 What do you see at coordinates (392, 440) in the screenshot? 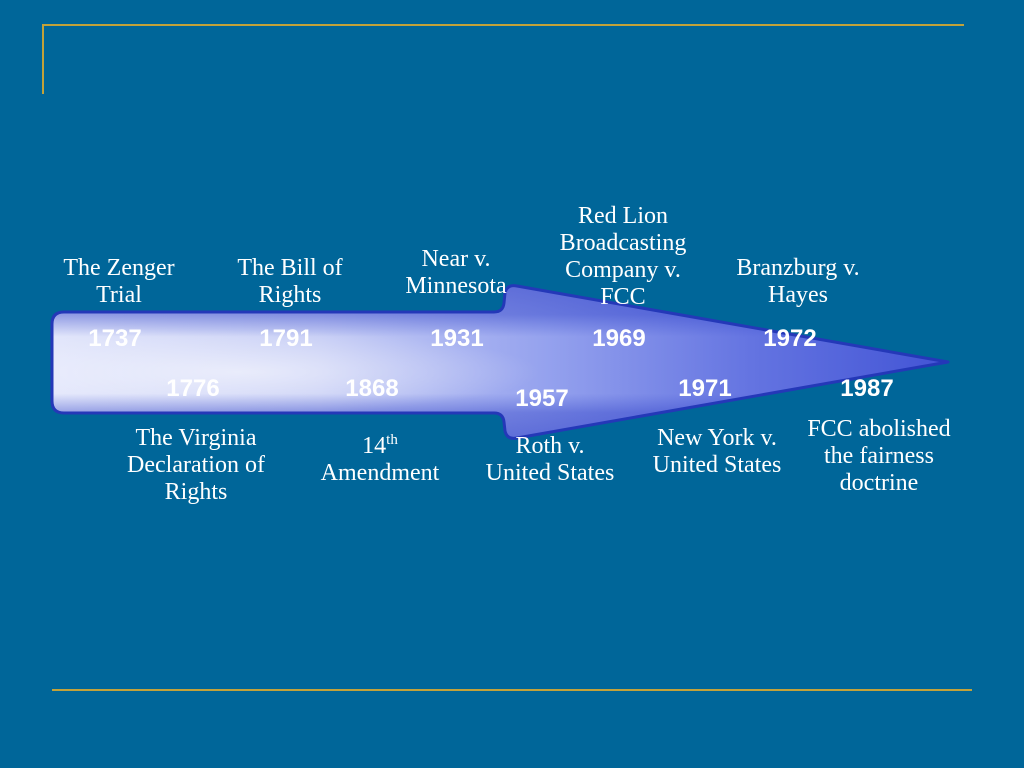
I see `ordinal-suffix: th` at bounding box center [392, 440].